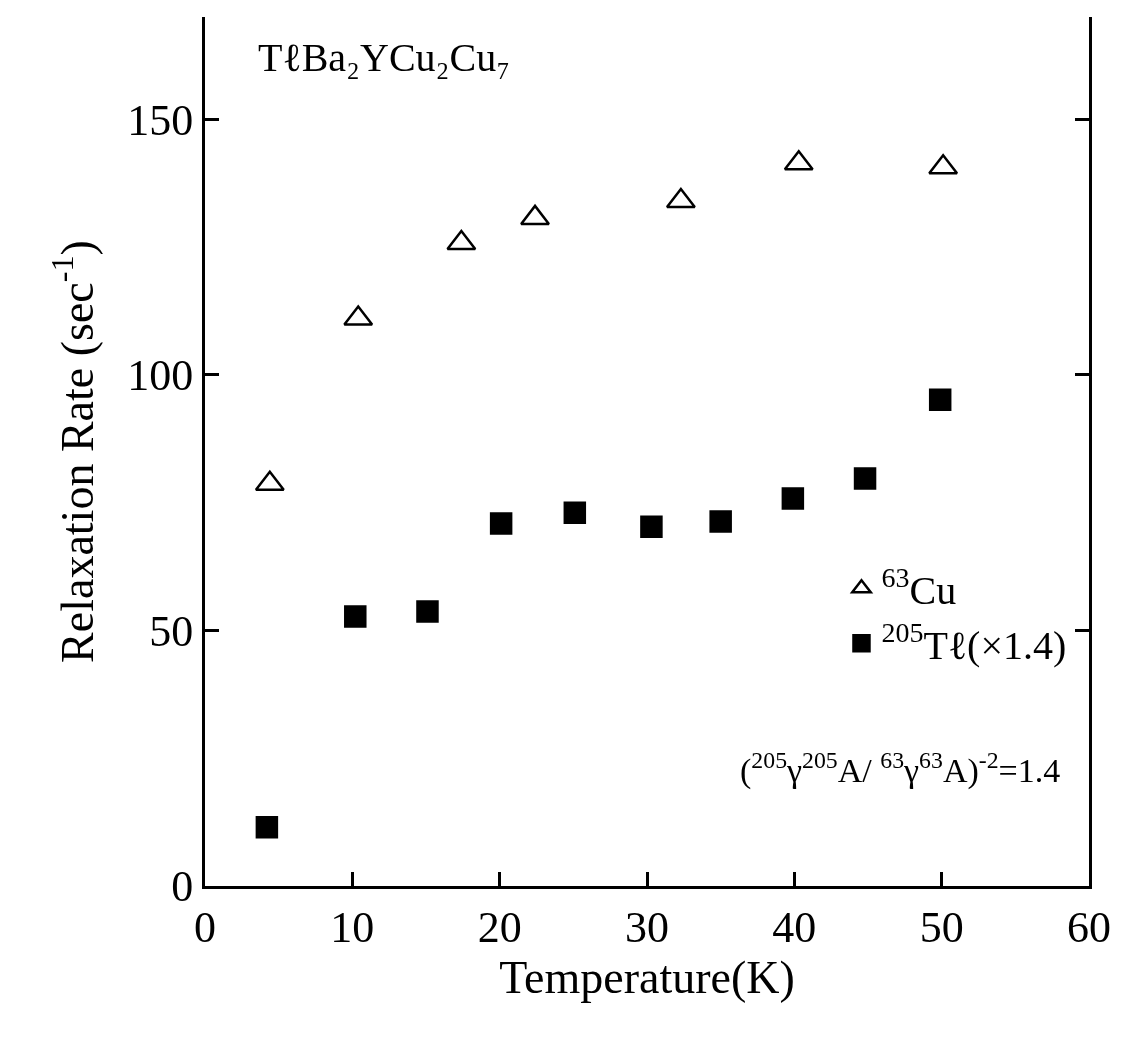 The image size is (1134, 1037). I want to click on y-tick-label: 100, so click(160, 376).